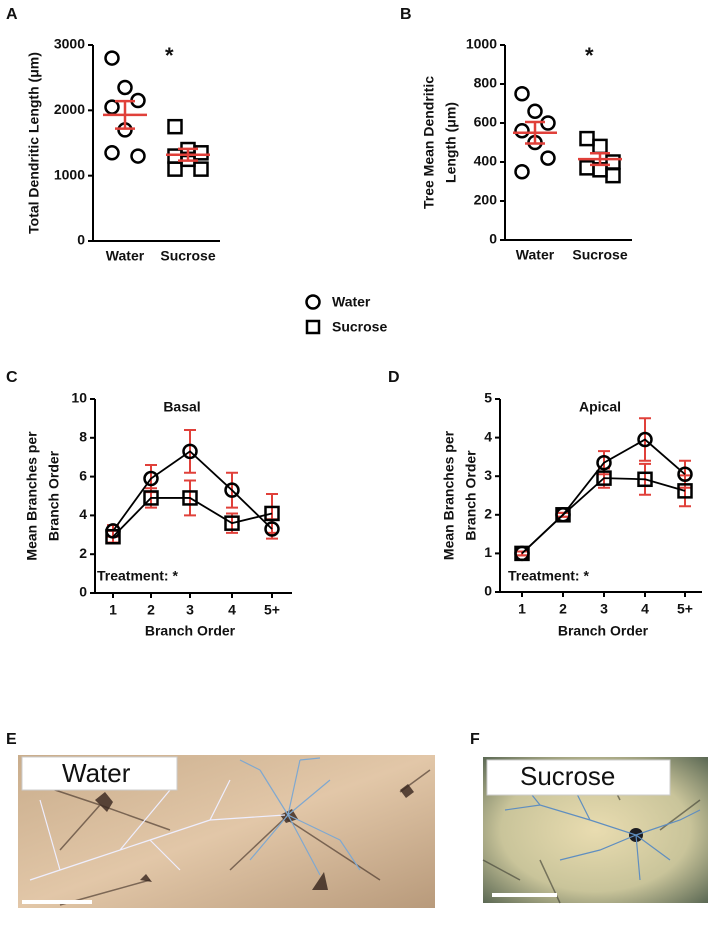  I want to click on panel-letter: E, so click(11, 739).